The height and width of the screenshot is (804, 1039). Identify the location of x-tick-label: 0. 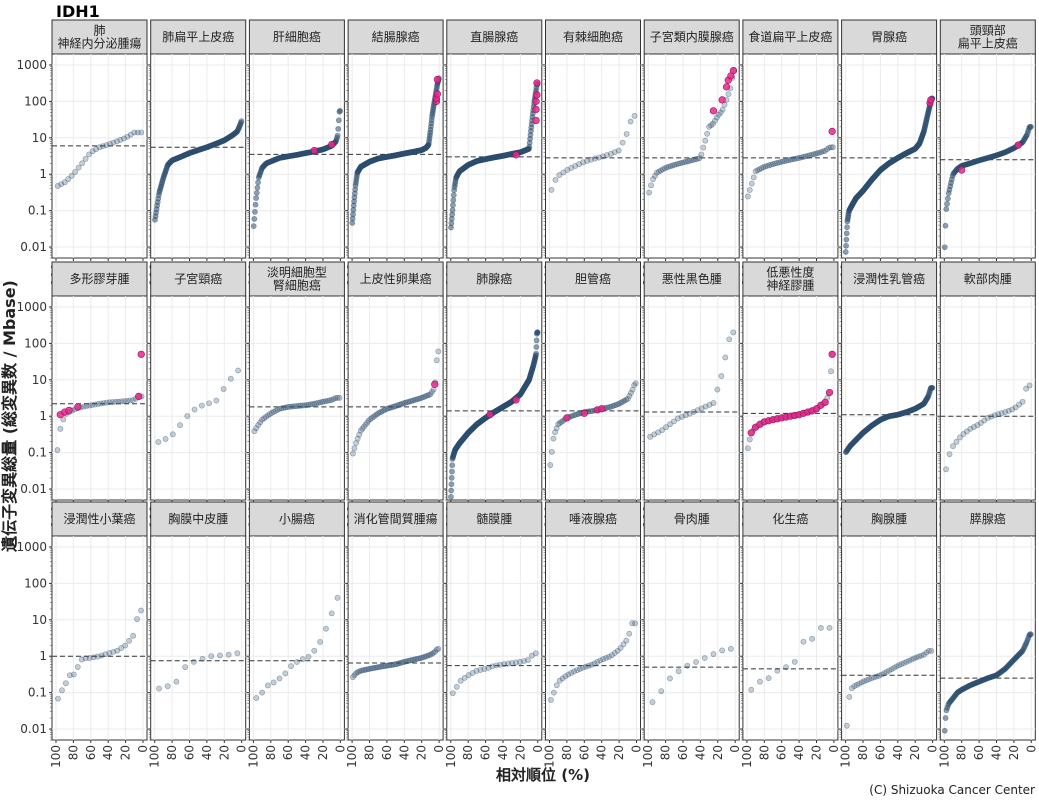
(1031, 749).